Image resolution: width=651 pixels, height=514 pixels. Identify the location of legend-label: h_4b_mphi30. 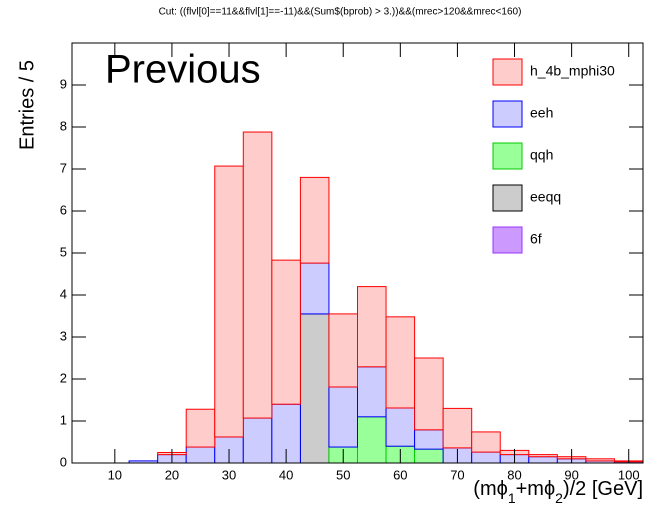
(572, 71).